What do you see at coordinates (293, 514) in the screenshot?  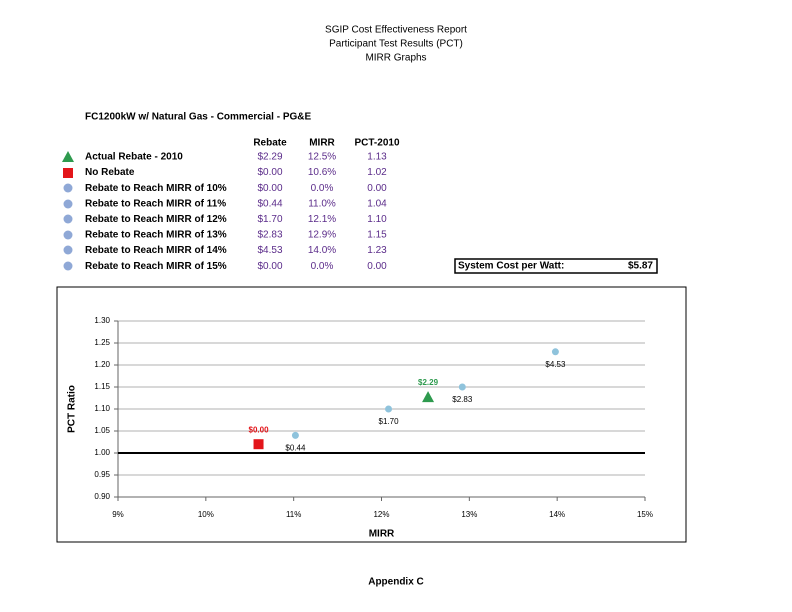 I see `x-tick-label: 11%` at bounding box center [293, 514].